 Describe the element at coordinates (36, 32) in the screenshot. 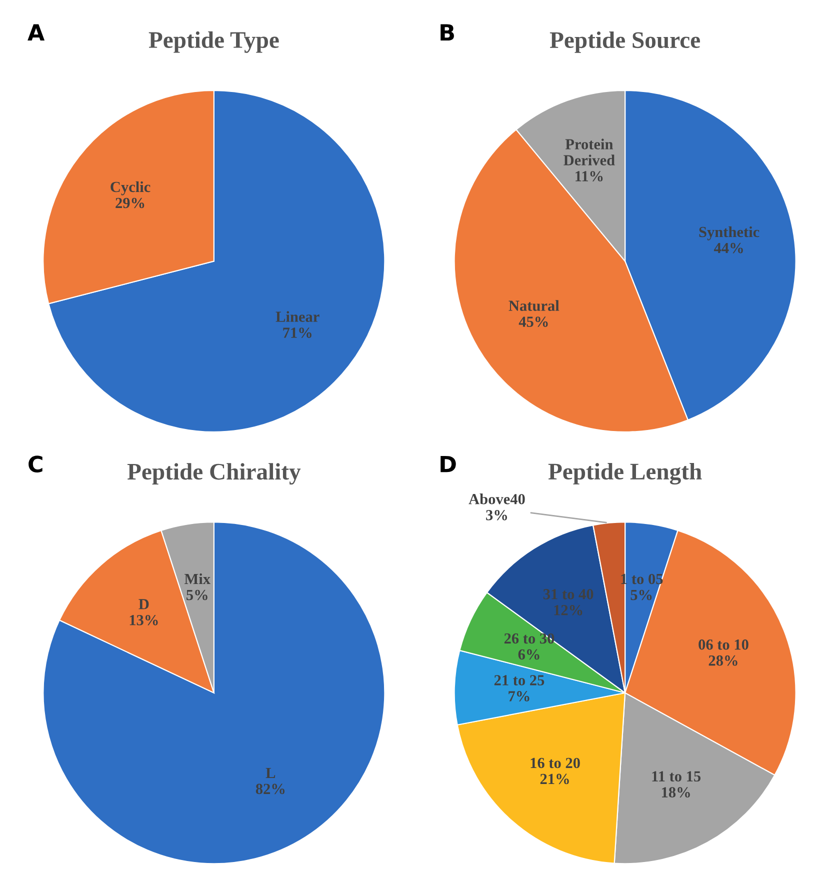

I see `text: A` at that location.